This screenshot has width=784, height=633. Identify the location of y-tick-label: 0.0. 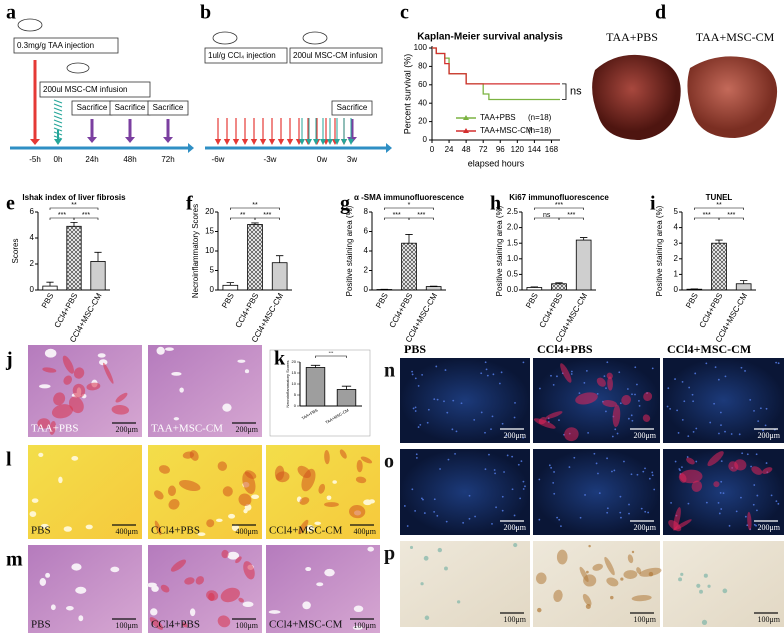
(513, 289).